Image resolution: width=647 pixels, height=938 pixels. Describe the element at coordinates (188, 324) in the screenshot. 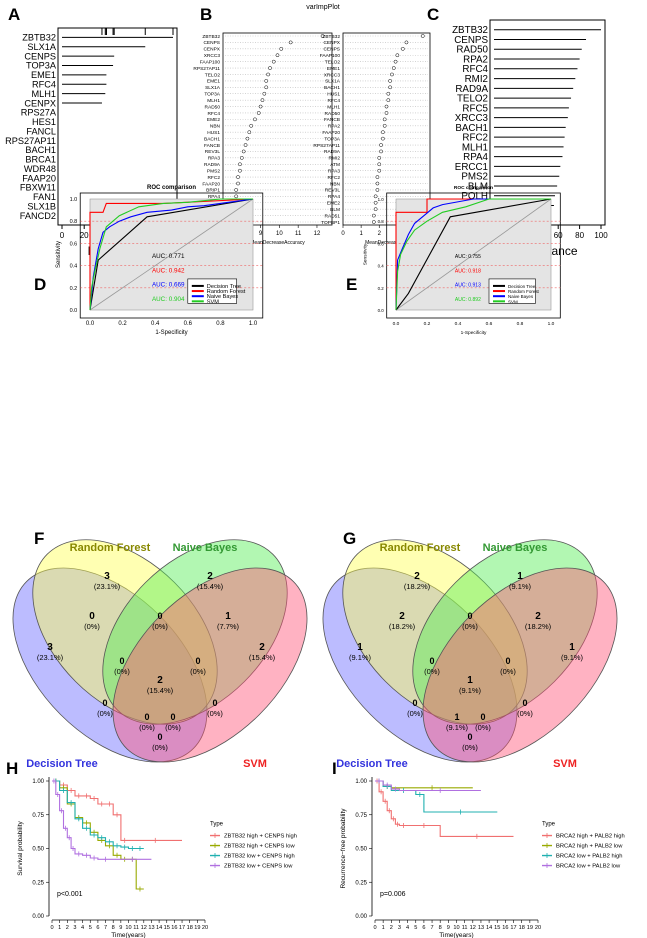

I see `x-tick-label: 0.6` at that location.